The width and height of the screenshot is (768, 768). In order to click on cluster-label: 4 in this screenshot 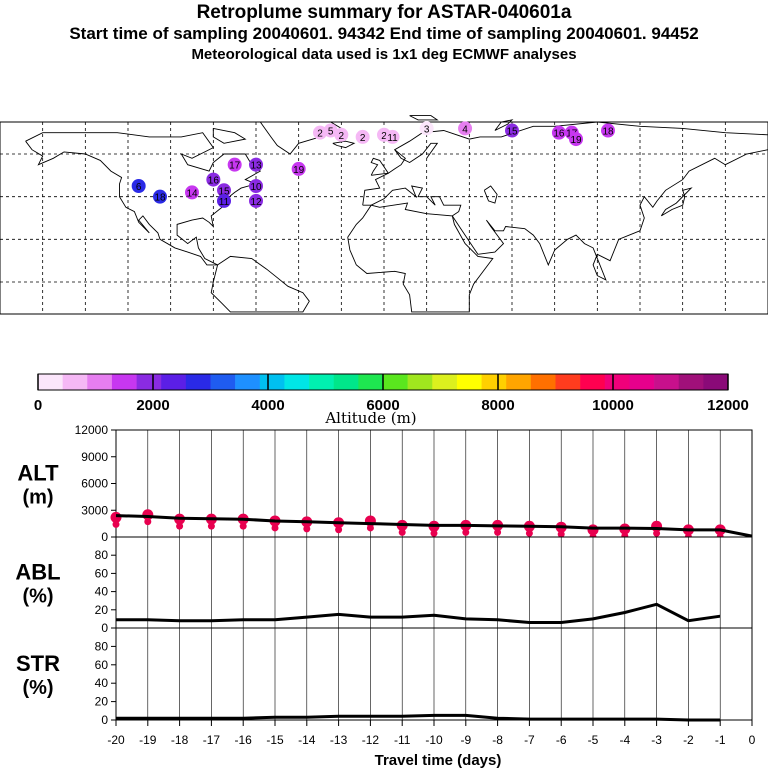, I will do `click(465, 129)`.